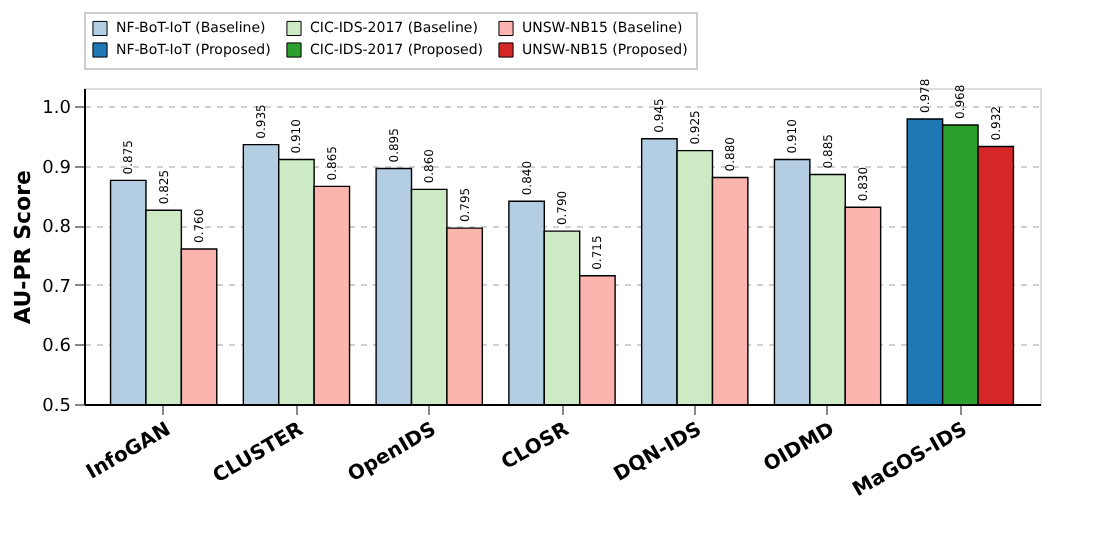 This screenshot has width=1100, height=546. I want to click on y-tick-label: 0.7, so click(56, 287).